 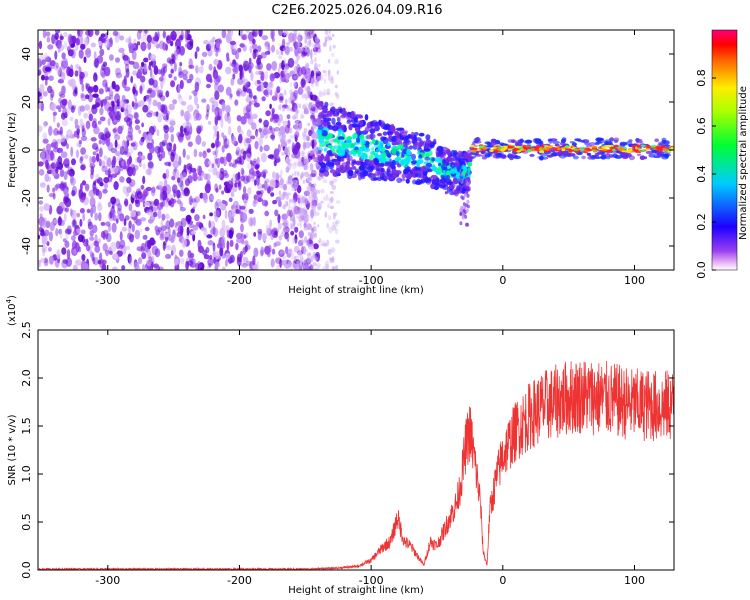 What do you see at coordinates (701, 126) in the screenshot?
I see `colorbar-tick-label: 0.6` at bounding box center [701, 126].